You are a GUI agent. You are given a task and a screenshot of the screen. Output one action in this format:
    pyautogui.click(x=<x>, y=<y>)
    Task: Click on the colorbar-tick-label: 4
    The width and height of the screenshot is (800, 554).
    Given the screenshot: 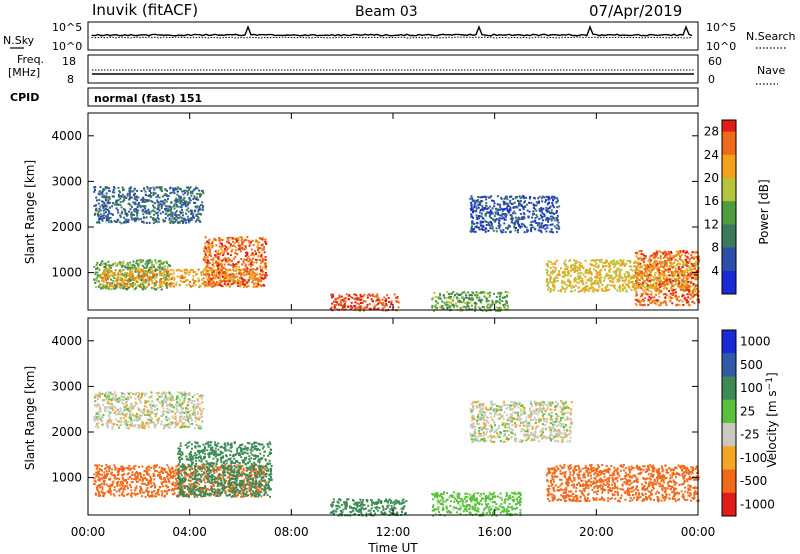 What is the action you would take?
    pyautogui.click(x=715, y=271)
    